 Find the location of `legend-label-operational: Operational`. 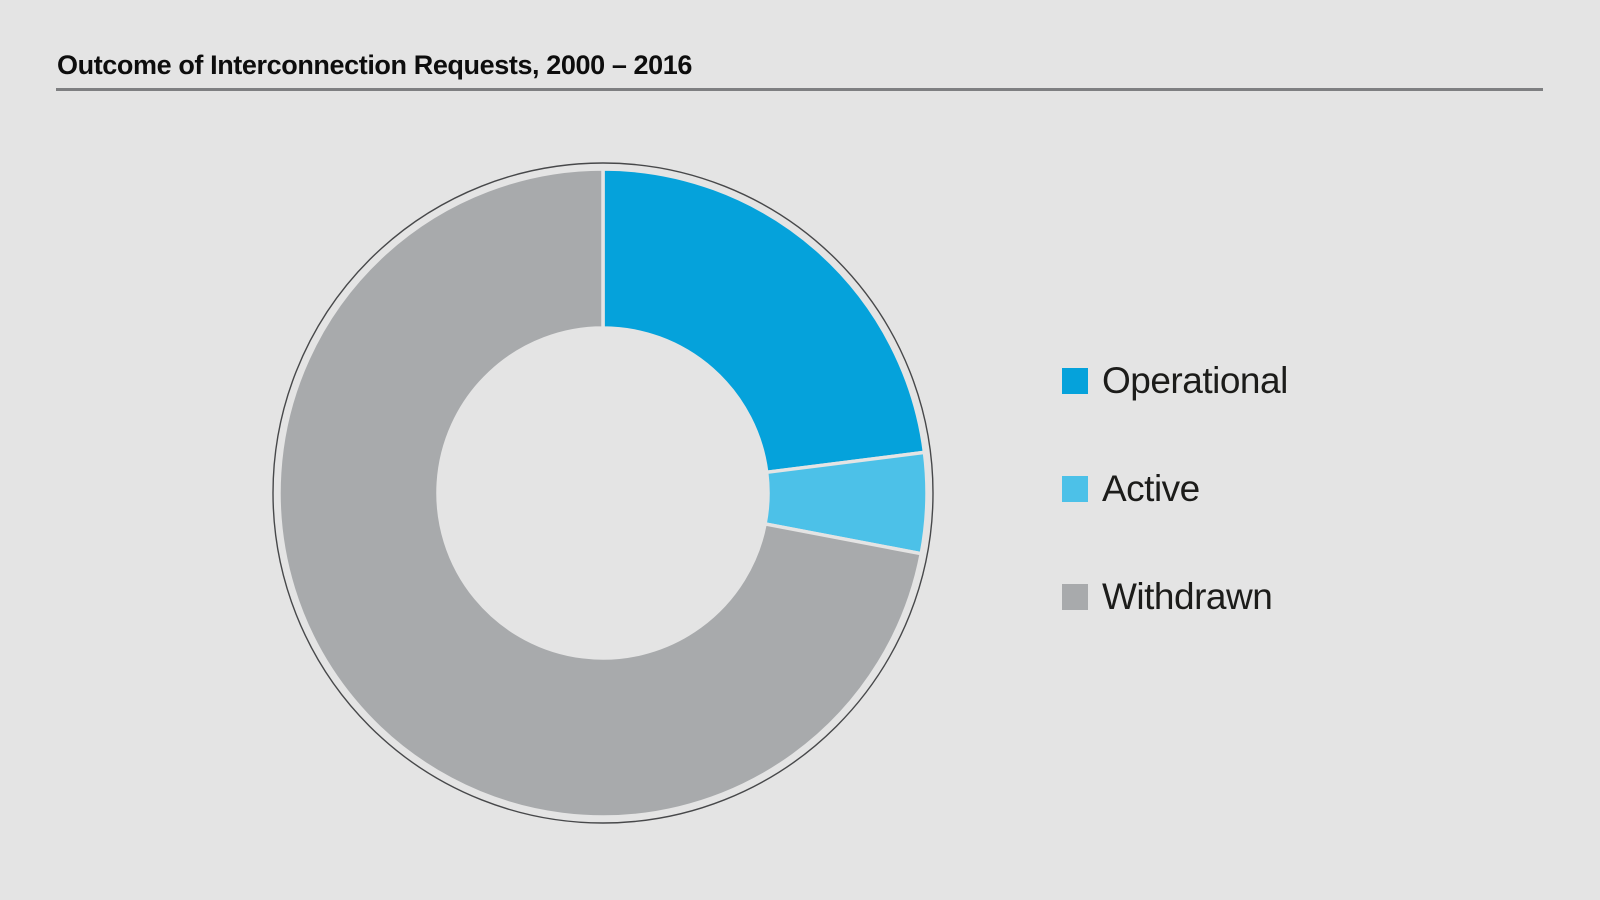

legend-label-operational: Operational is located at coordinates (1195, 380).